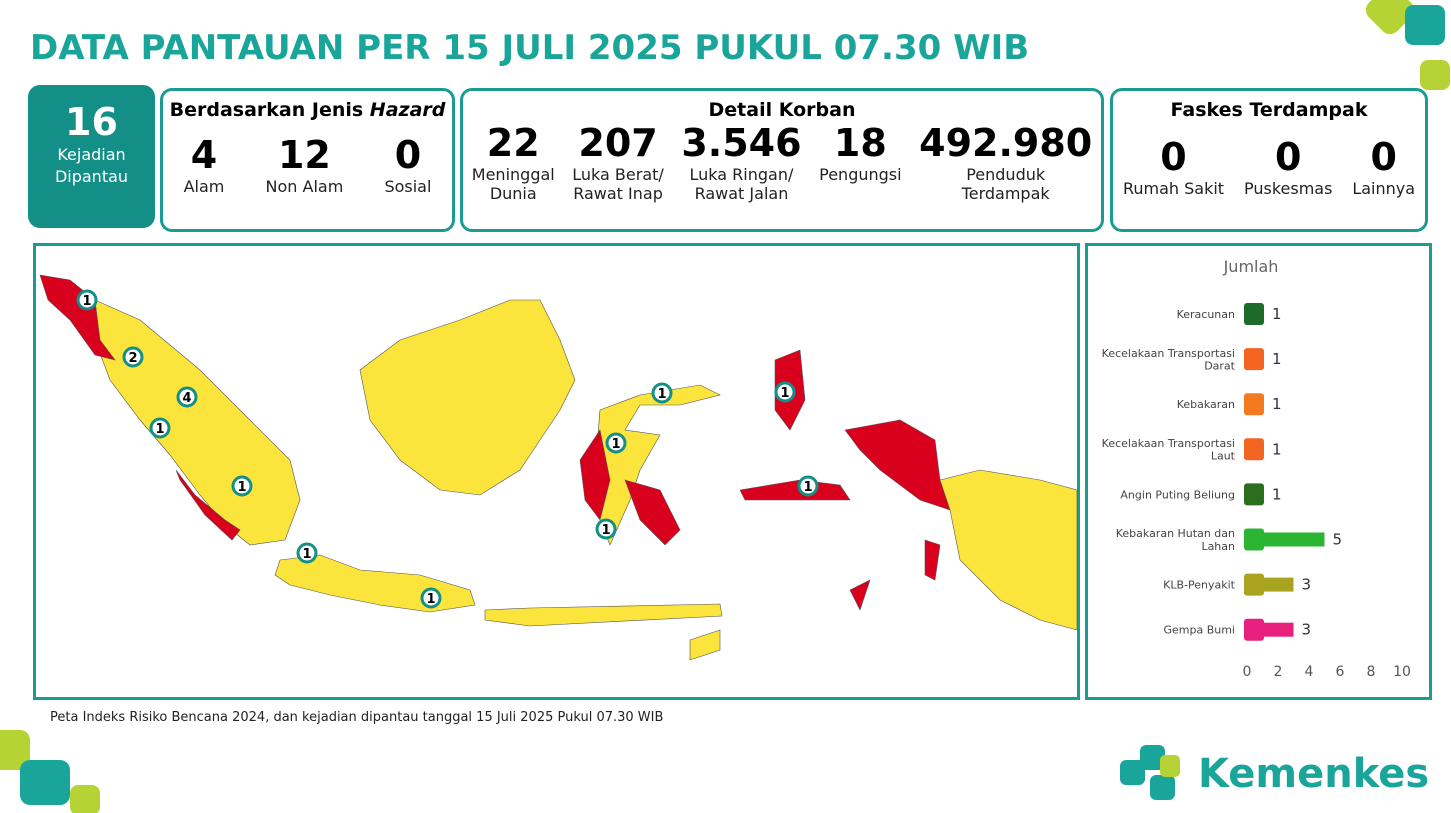 The width and height of the screenshot is (1451, 813). What do you see at coordinates (1169, 450) in the screenshot?
I see `category-label: Kecelakaan Transportasi Laut` at bounding box center [1169, 450].